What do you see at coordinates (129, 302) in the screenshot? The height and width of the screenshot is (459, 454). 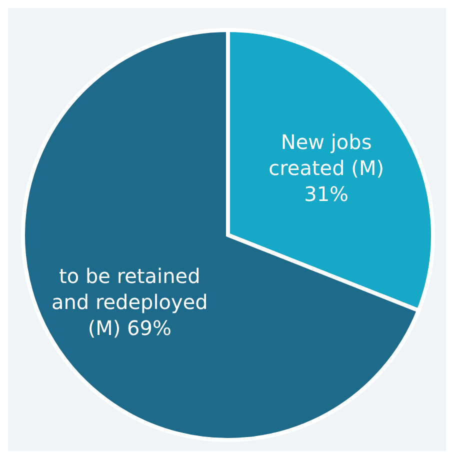 I see `slice-label: to be retained and redeployed (M) 69%` at bounding box center [129, 302].